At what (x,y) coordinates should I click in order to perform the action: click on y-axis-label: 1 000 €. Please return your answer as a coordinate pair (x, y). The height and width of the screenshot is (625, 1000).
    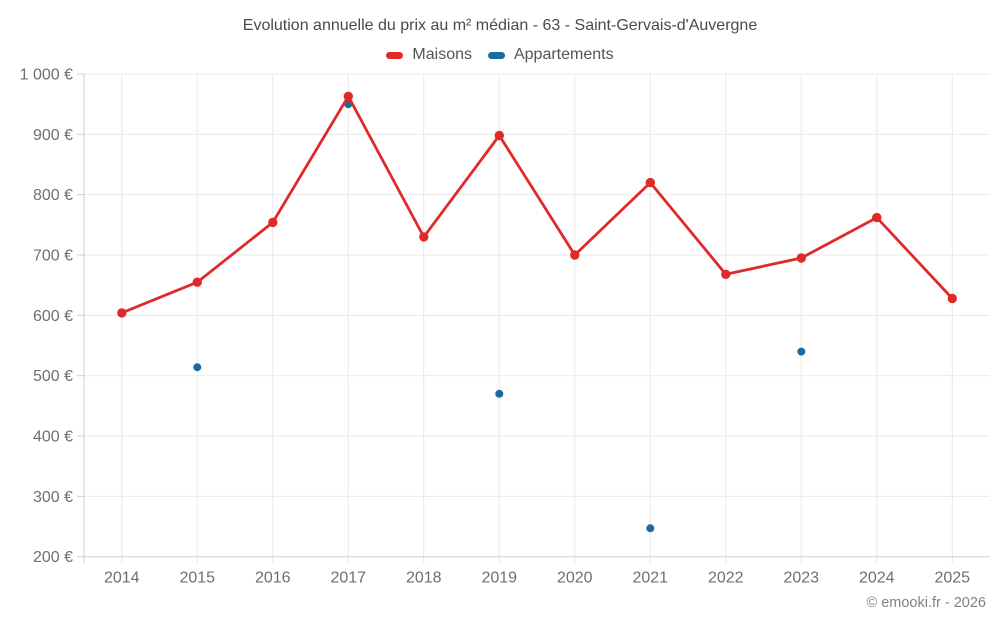
    Looking at the image, I should click on (46, 75).